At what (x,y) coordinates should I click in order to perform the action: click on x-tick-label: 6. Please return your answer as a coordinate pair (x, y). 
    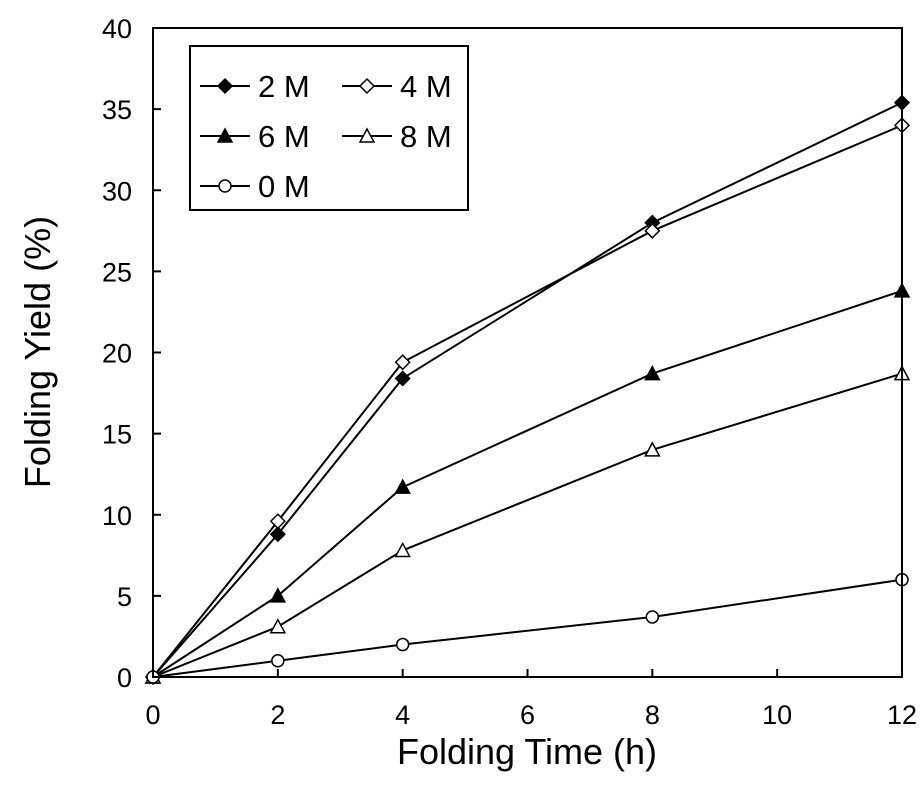
    Looking at the image, I should click on (527, 715).